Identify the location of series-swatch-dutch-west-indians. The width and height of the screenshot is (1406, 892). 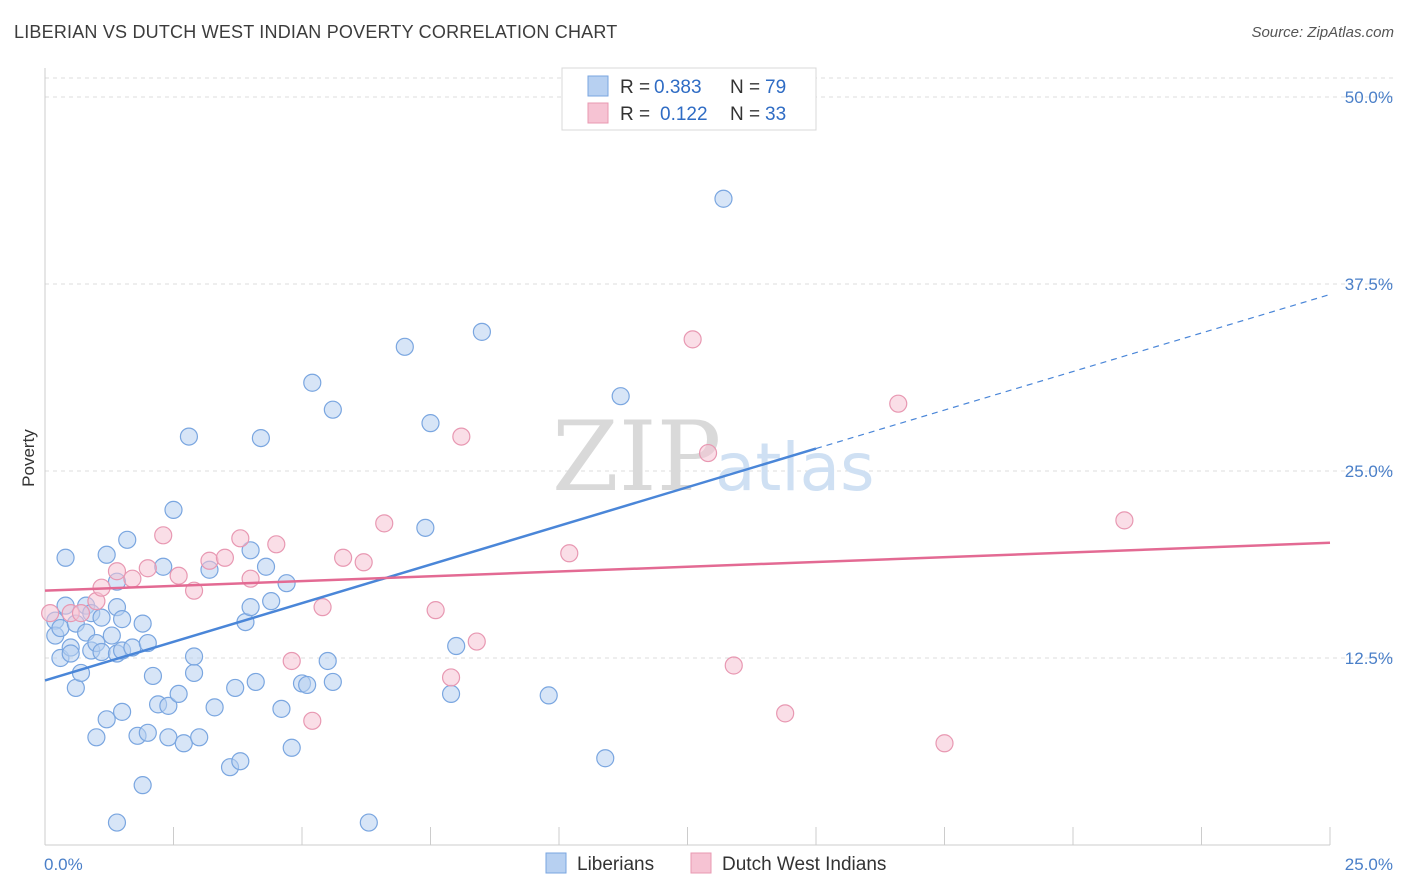
(701, 863).